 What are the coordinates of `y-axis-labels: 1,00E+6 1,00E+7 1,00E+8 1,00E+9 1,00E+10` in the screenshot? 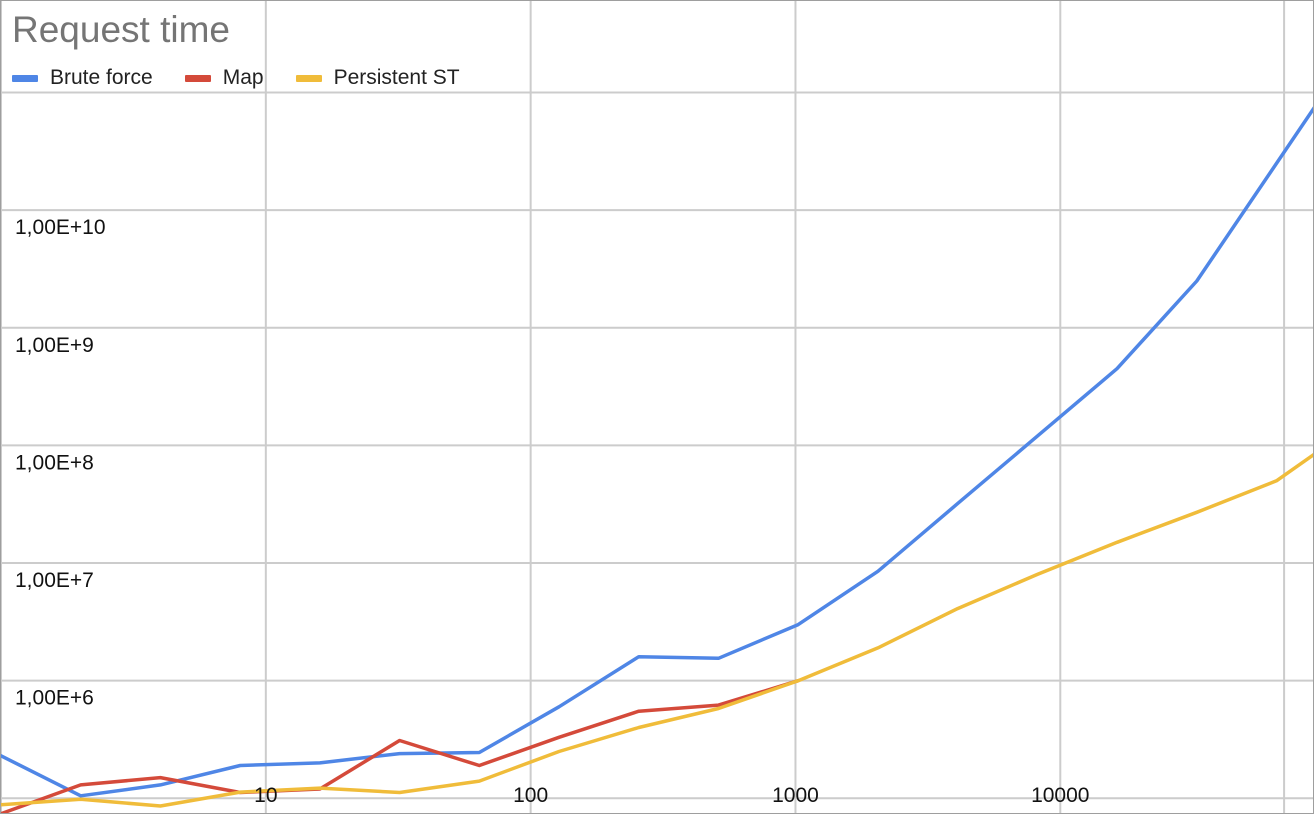 It's located at (60, 463).